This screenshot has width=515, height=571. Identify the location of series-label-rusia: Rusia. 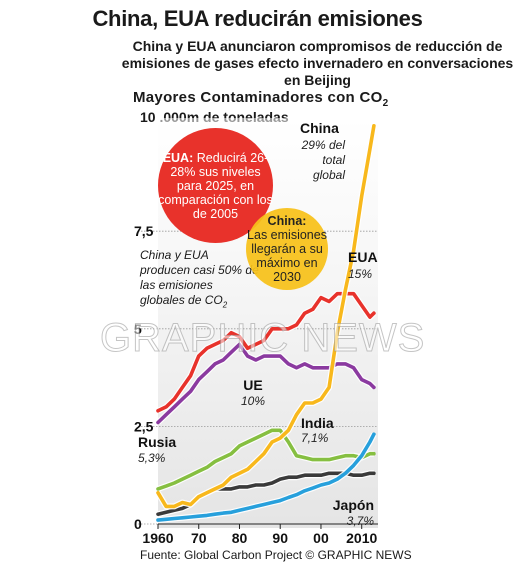
(157, 442).